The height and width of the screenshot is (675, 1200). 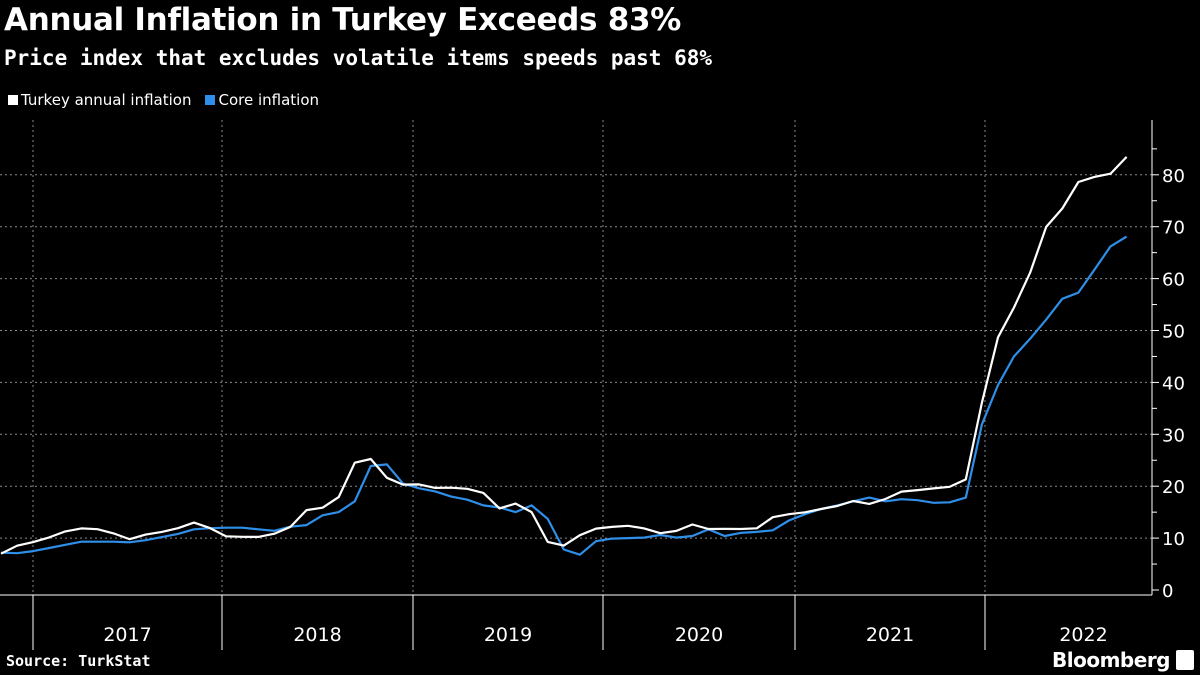 What do you see at coordinates (1173, 487) in the screenshot?
I see `y-tick-label: 20` at bounding box center [1173, 487].